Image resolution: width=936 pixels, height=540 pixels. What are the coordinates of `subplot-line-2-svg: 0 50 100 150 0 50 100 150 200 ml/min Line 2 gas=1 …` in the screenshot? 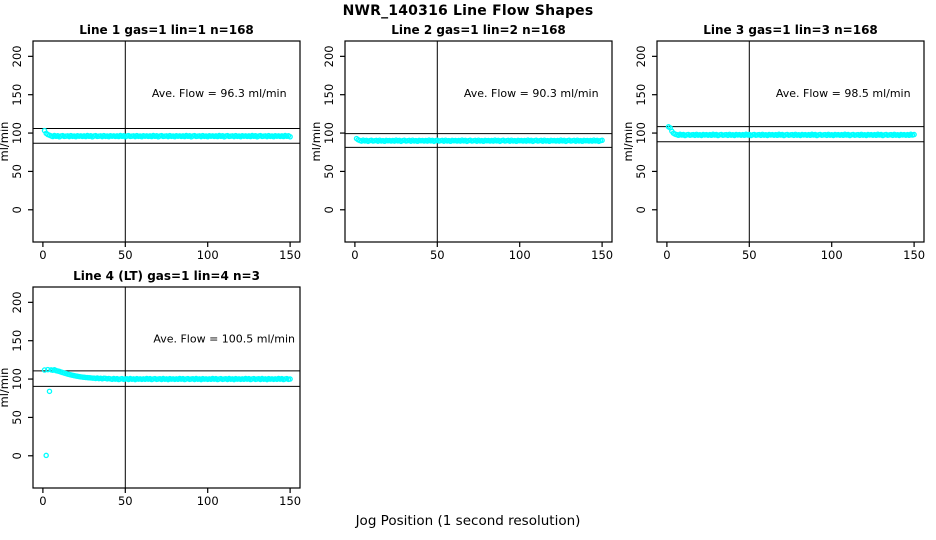 It's located at (462, 142).